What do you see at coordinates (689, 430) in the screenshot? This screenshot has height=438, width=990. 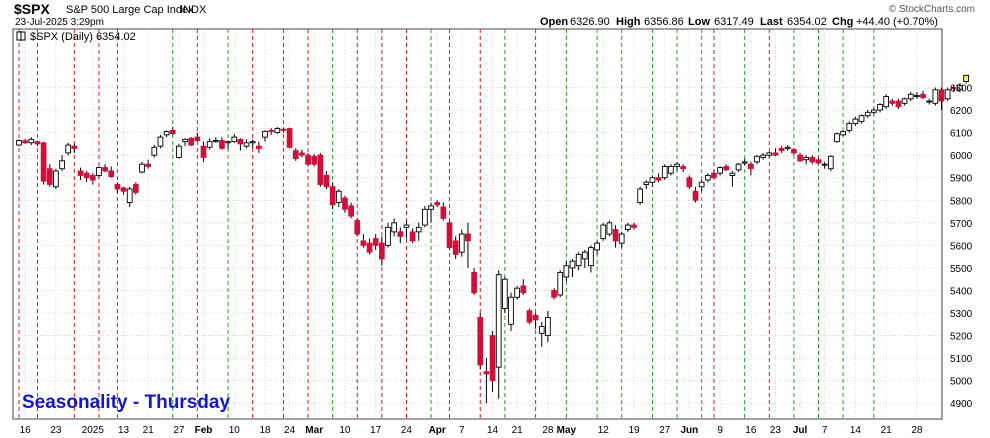 I see `x-tick-label: Jun` at bounding box center [689, 430].